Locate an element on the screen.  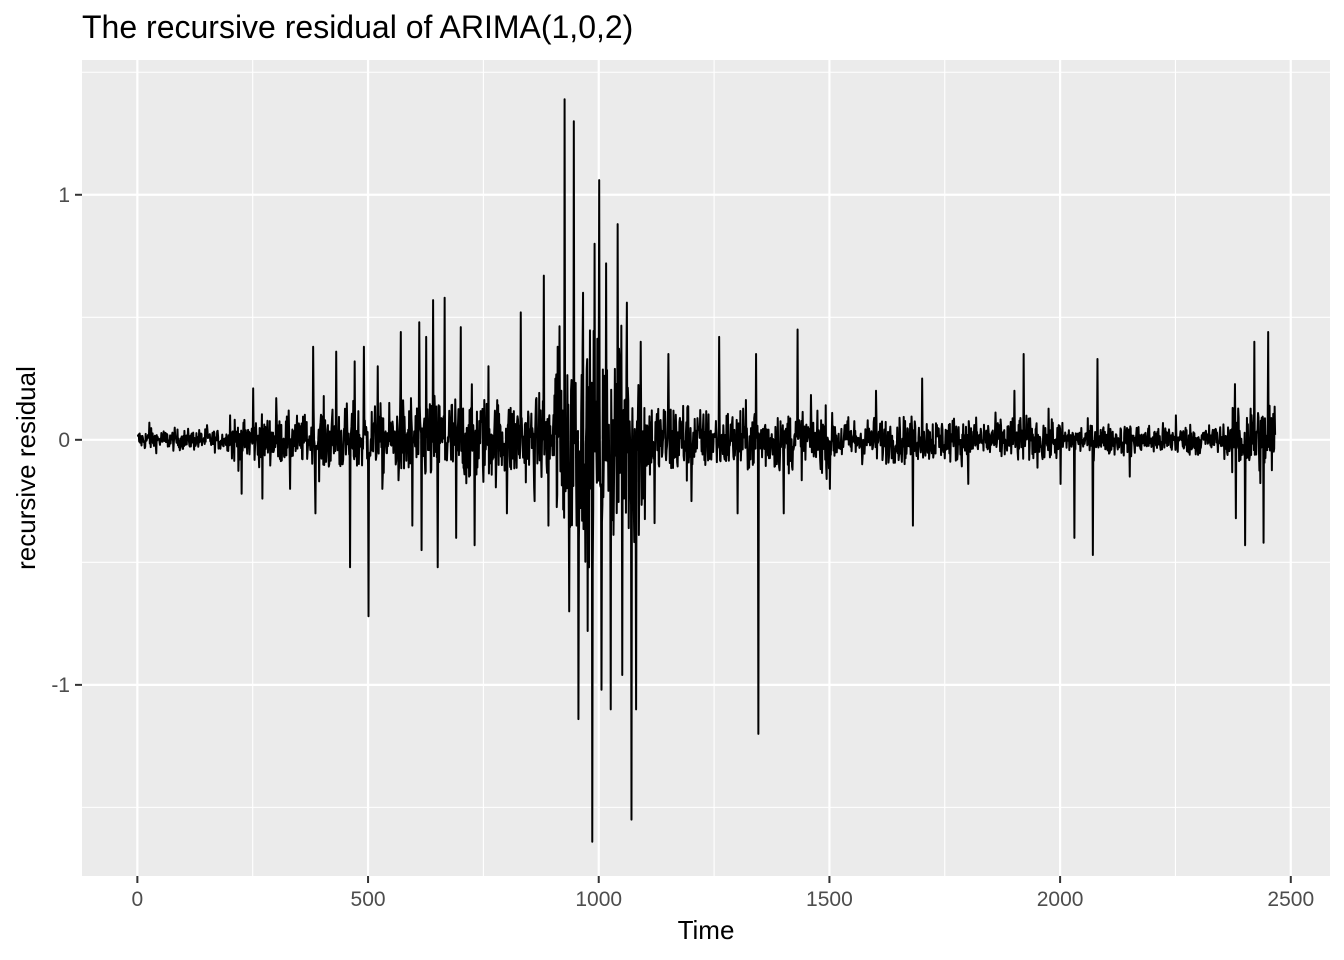
y-axis-title: recursive residual is located at coordinates (26, 468).